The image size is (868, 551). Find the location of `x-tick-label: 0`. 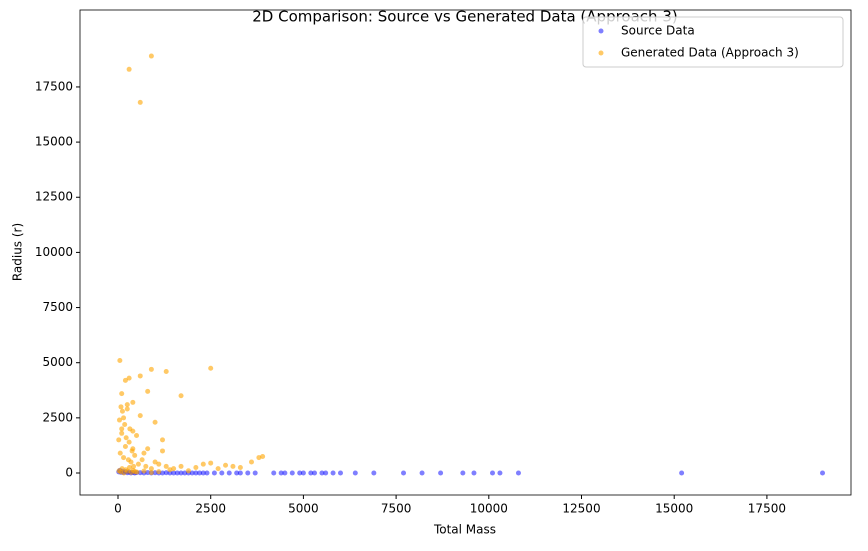

x-tick-label: 0 is located at coordinates (118, 509).